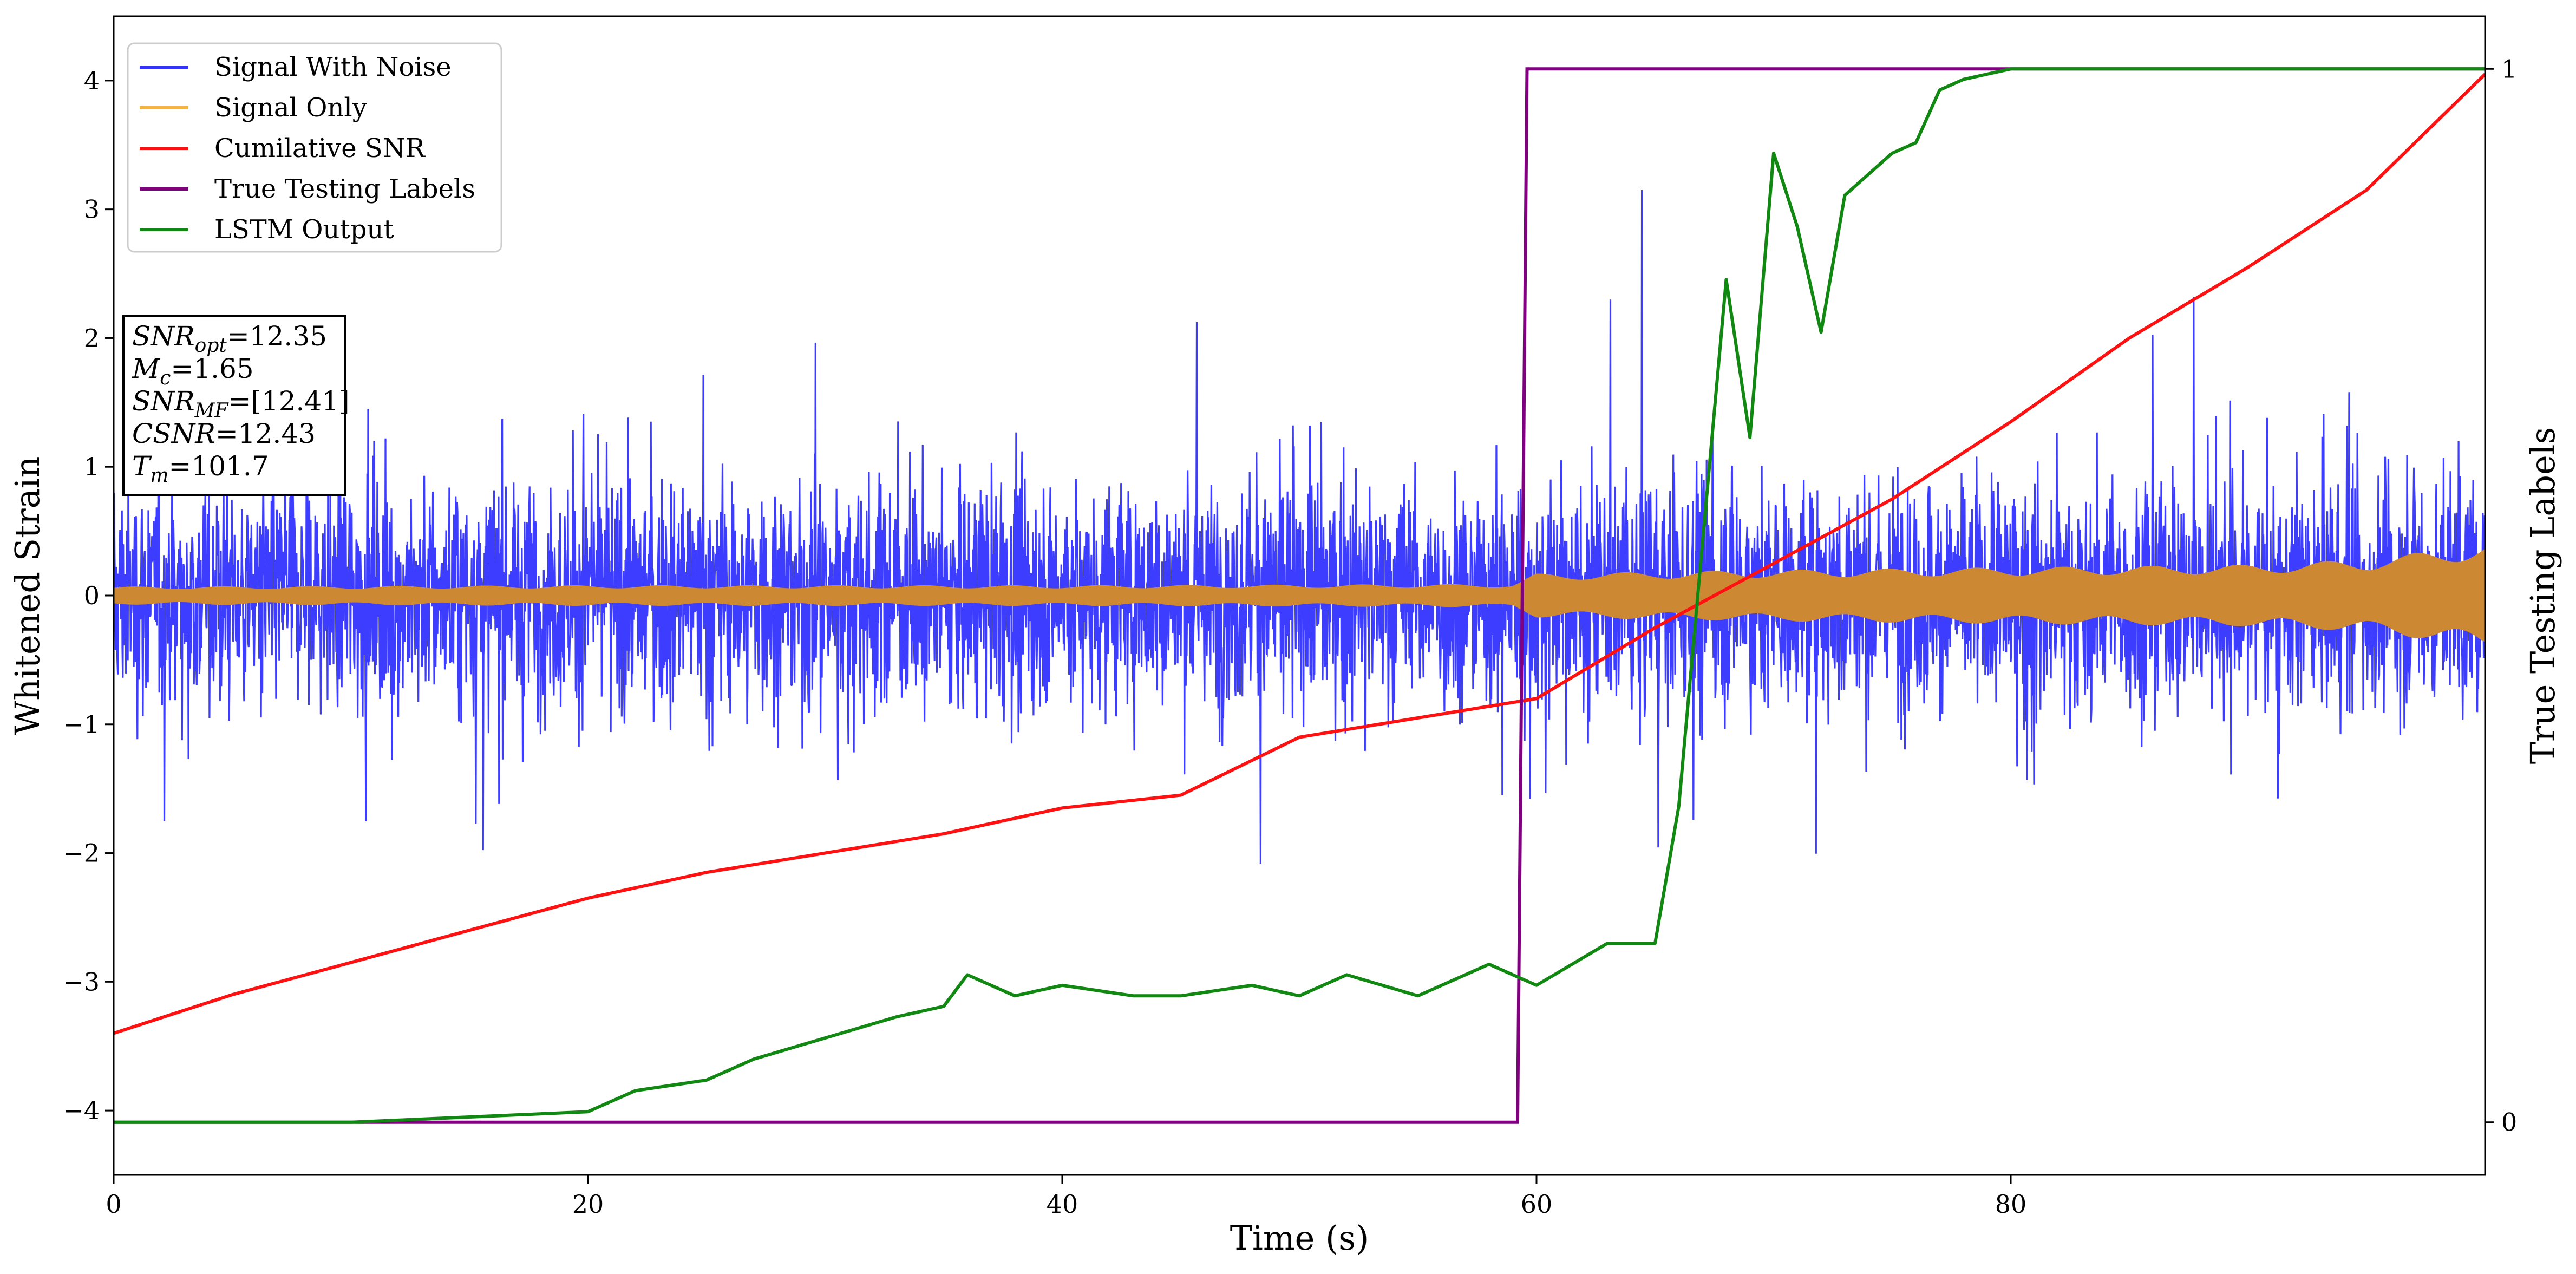 The height and width of the screenshot is (1274, 2576). What do you see at coordinates (1062, 1204) in the screenshot?
I see `x-tick-label: 40` at bounding box center [1062, 1204].